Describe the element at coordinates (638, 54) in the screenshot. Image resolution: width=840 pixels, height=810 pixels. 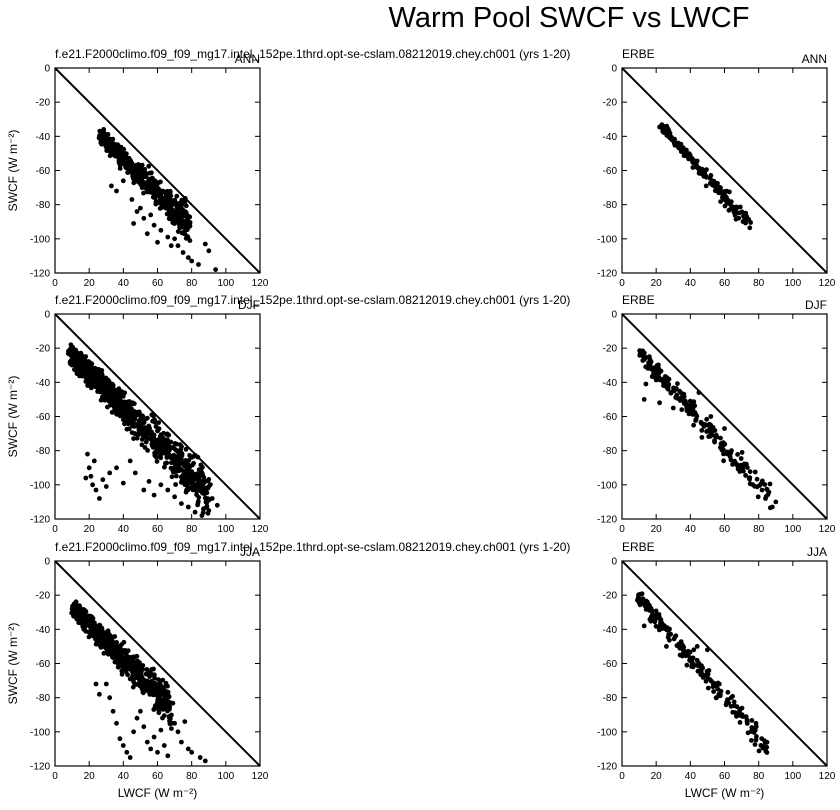
I see `panel-case-label: ERBE` at that location.